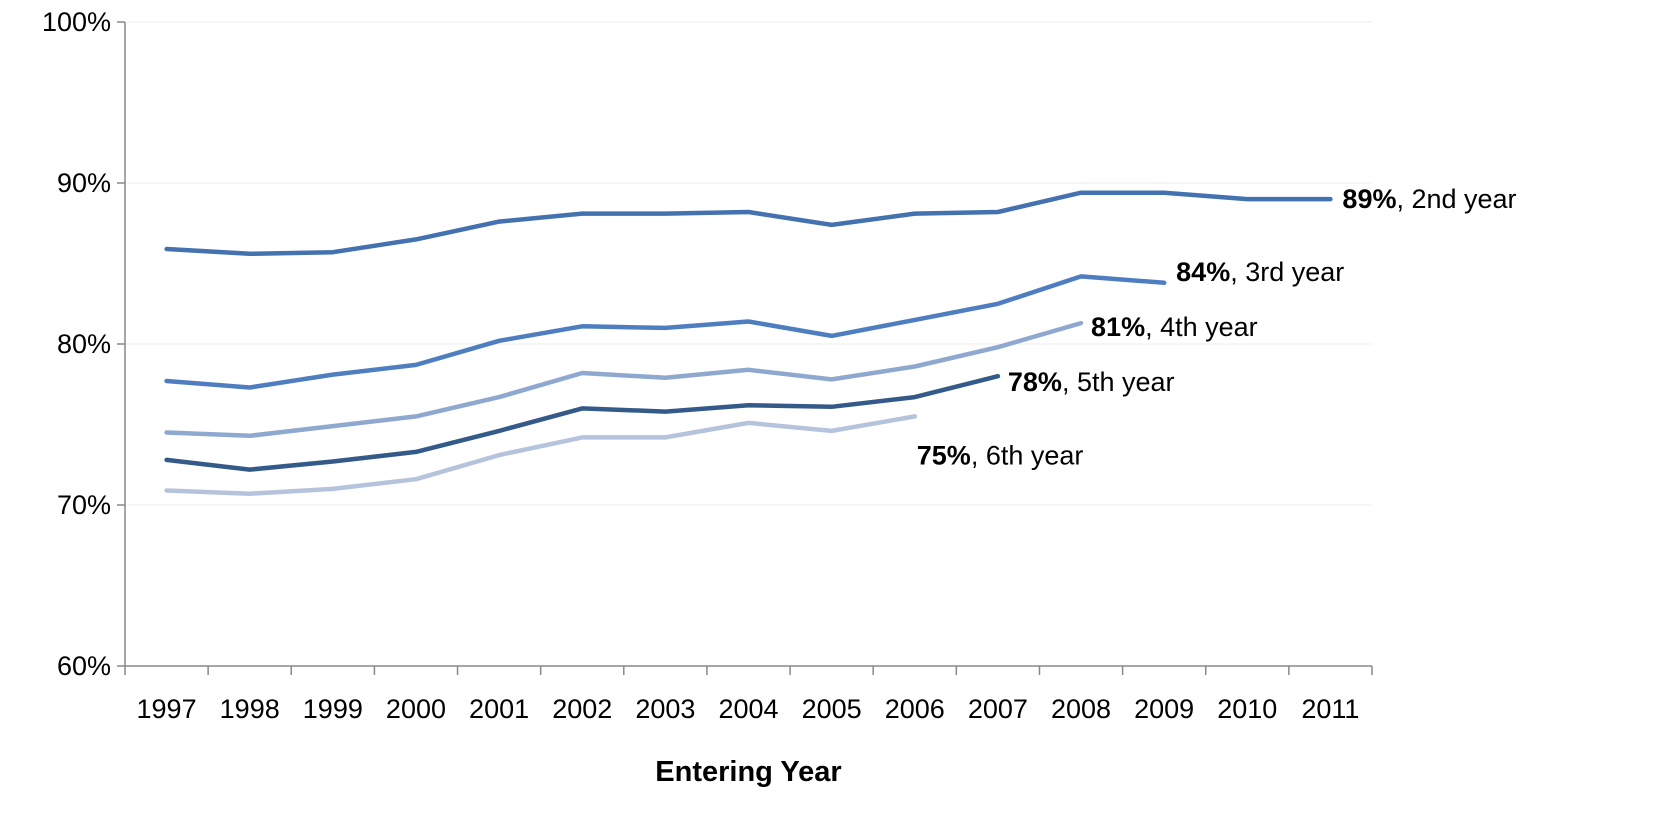 This screenshot has height=829, width=1654. I want to click on series-end-label: 75%, 6th year, so click(1000, 455).